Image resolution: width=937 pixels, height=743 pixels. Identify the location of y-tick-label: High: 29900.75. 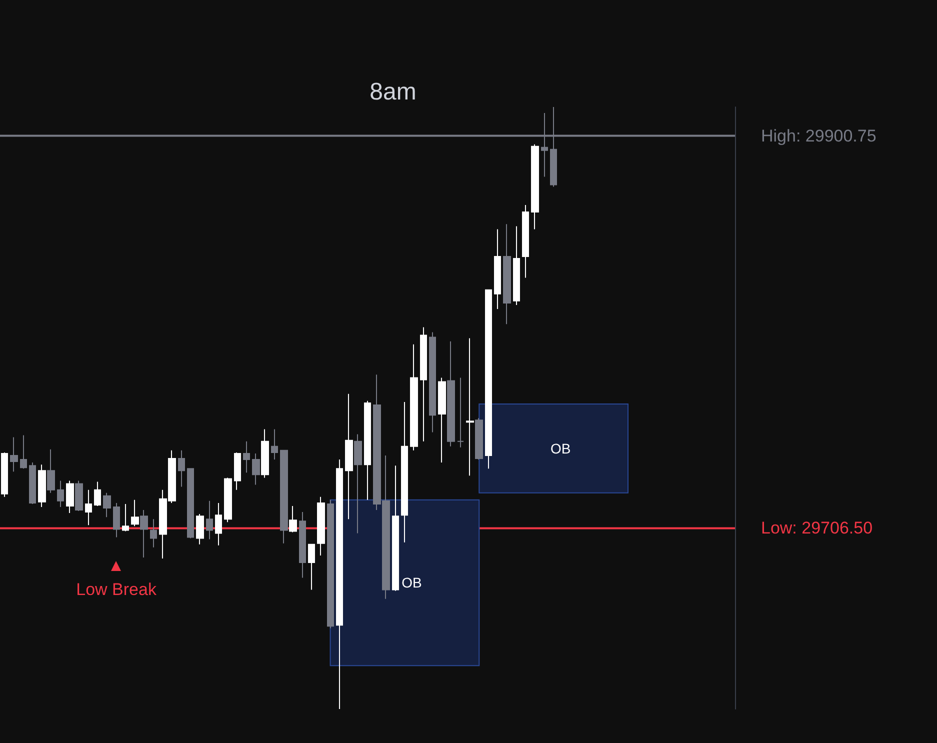
(818, 136).